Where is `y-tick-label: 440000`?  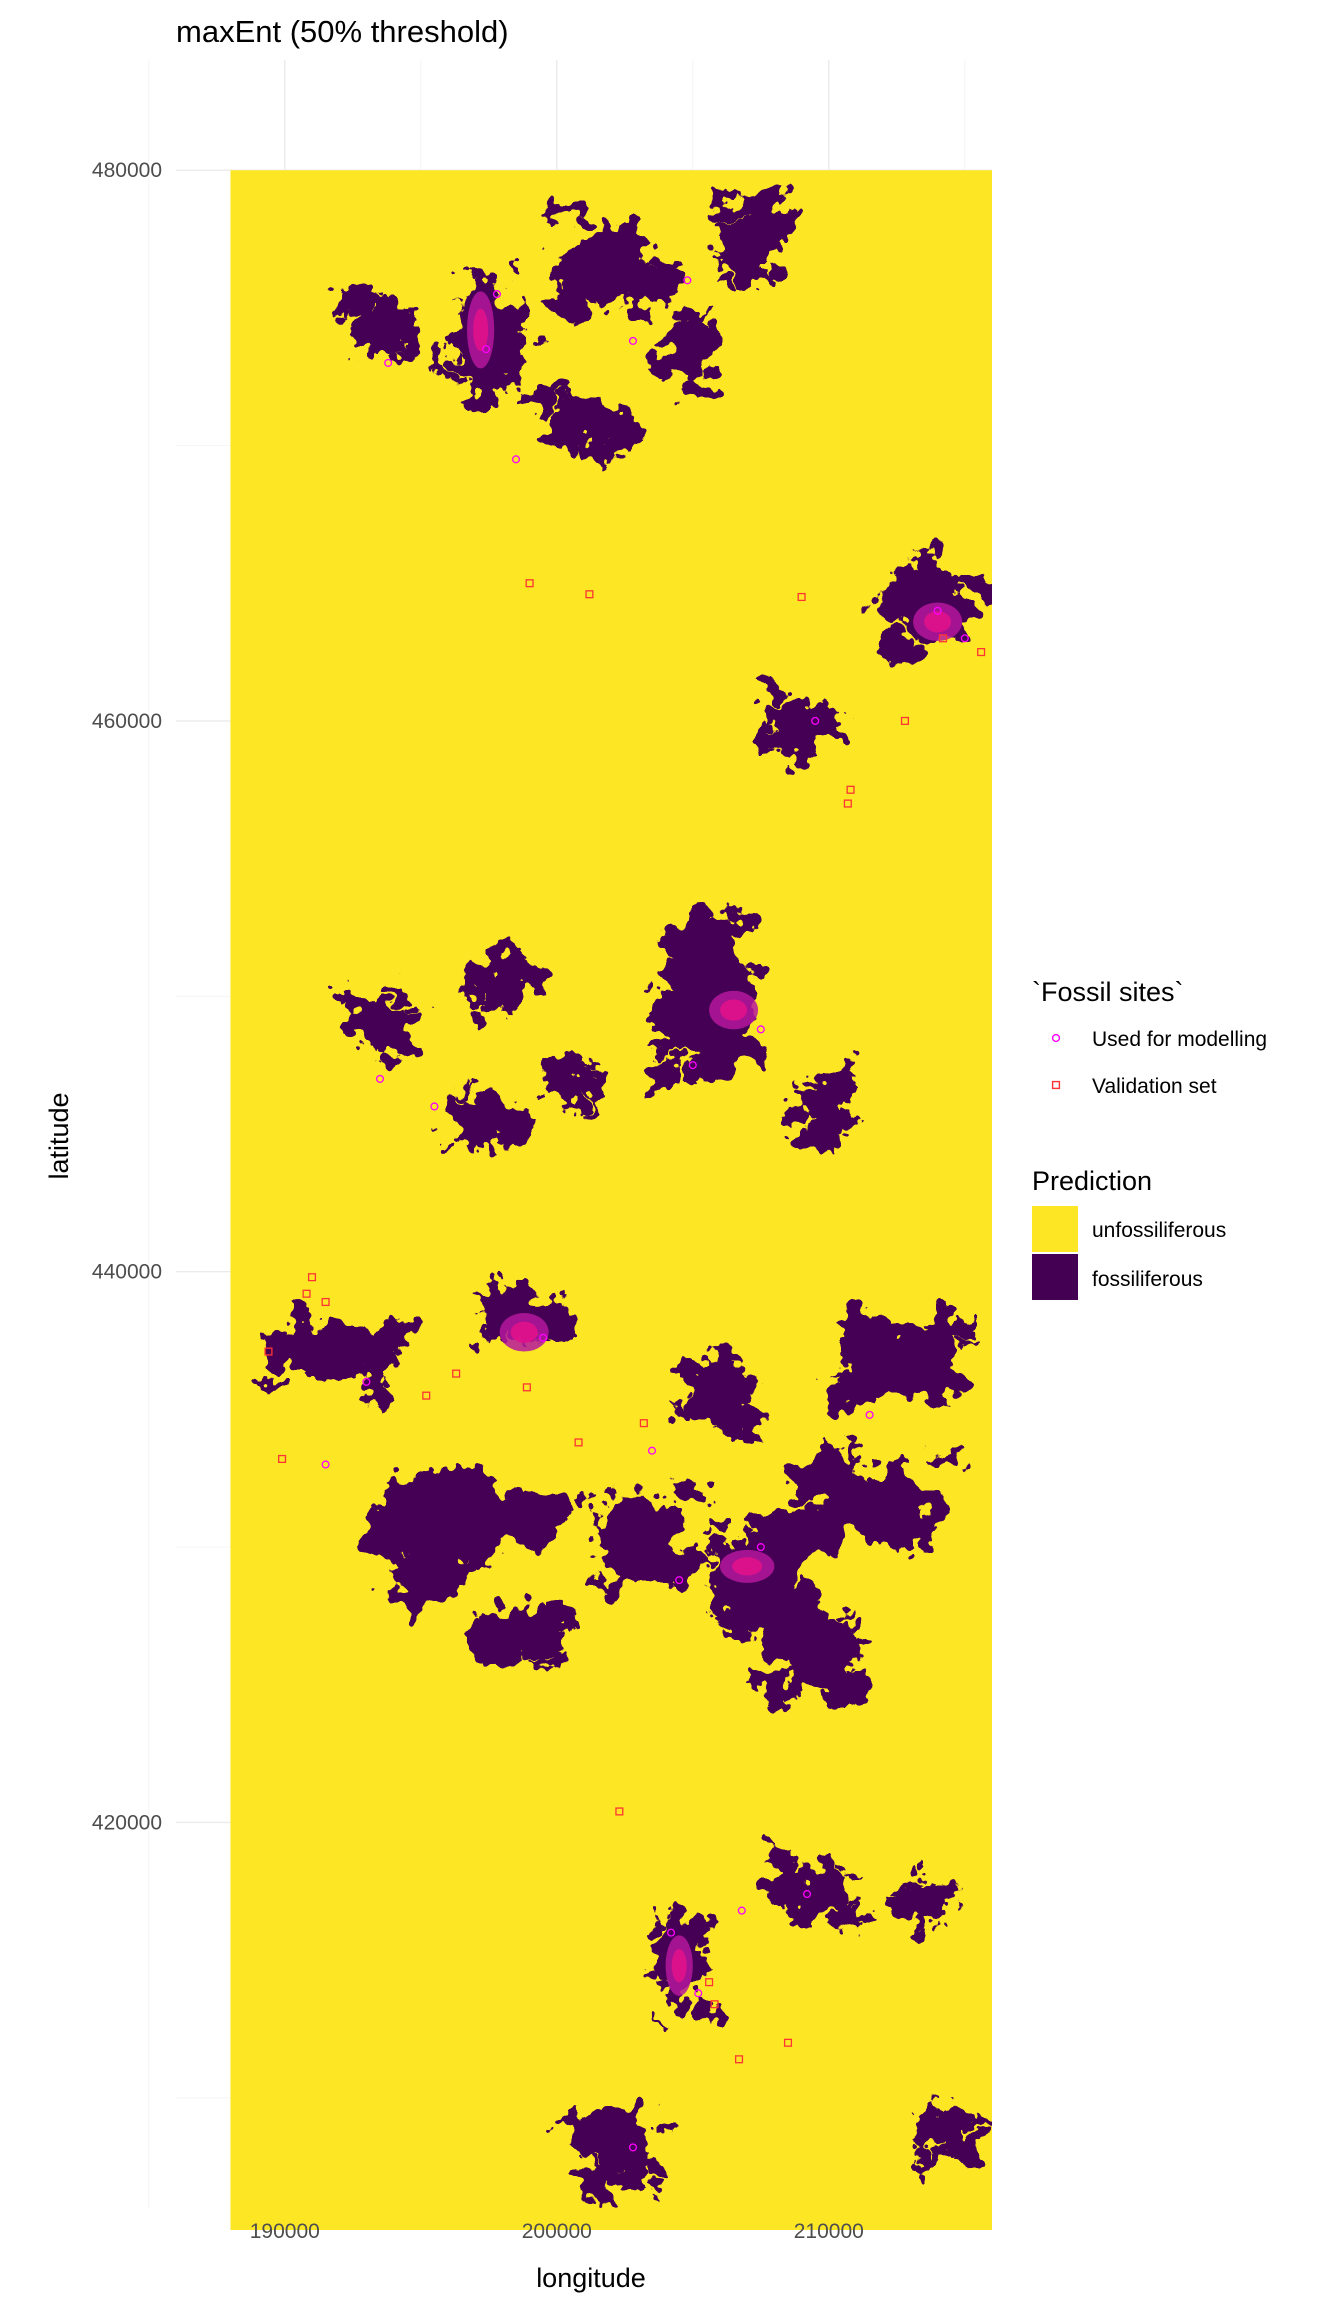
y-tick-label: 440000 is located at coordinates (127, 1272).